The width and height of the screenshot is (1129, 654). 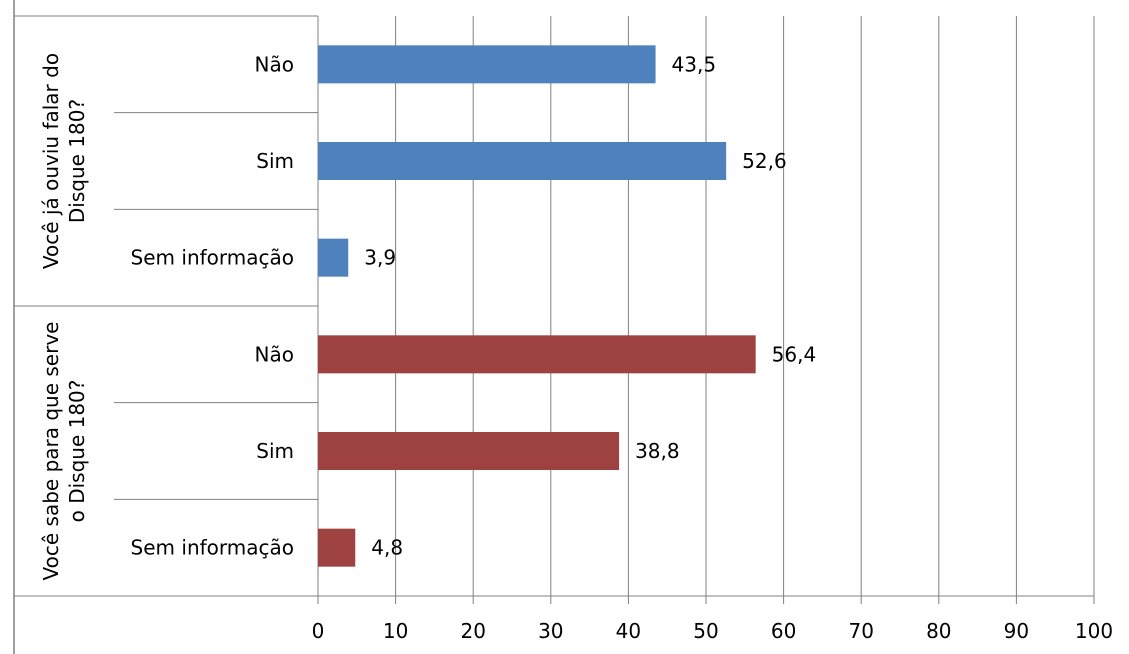 What do you see at coordinates (794, 354) in the screenshot?
I see `data-label: 56,4` at bounding box center [794, 354].